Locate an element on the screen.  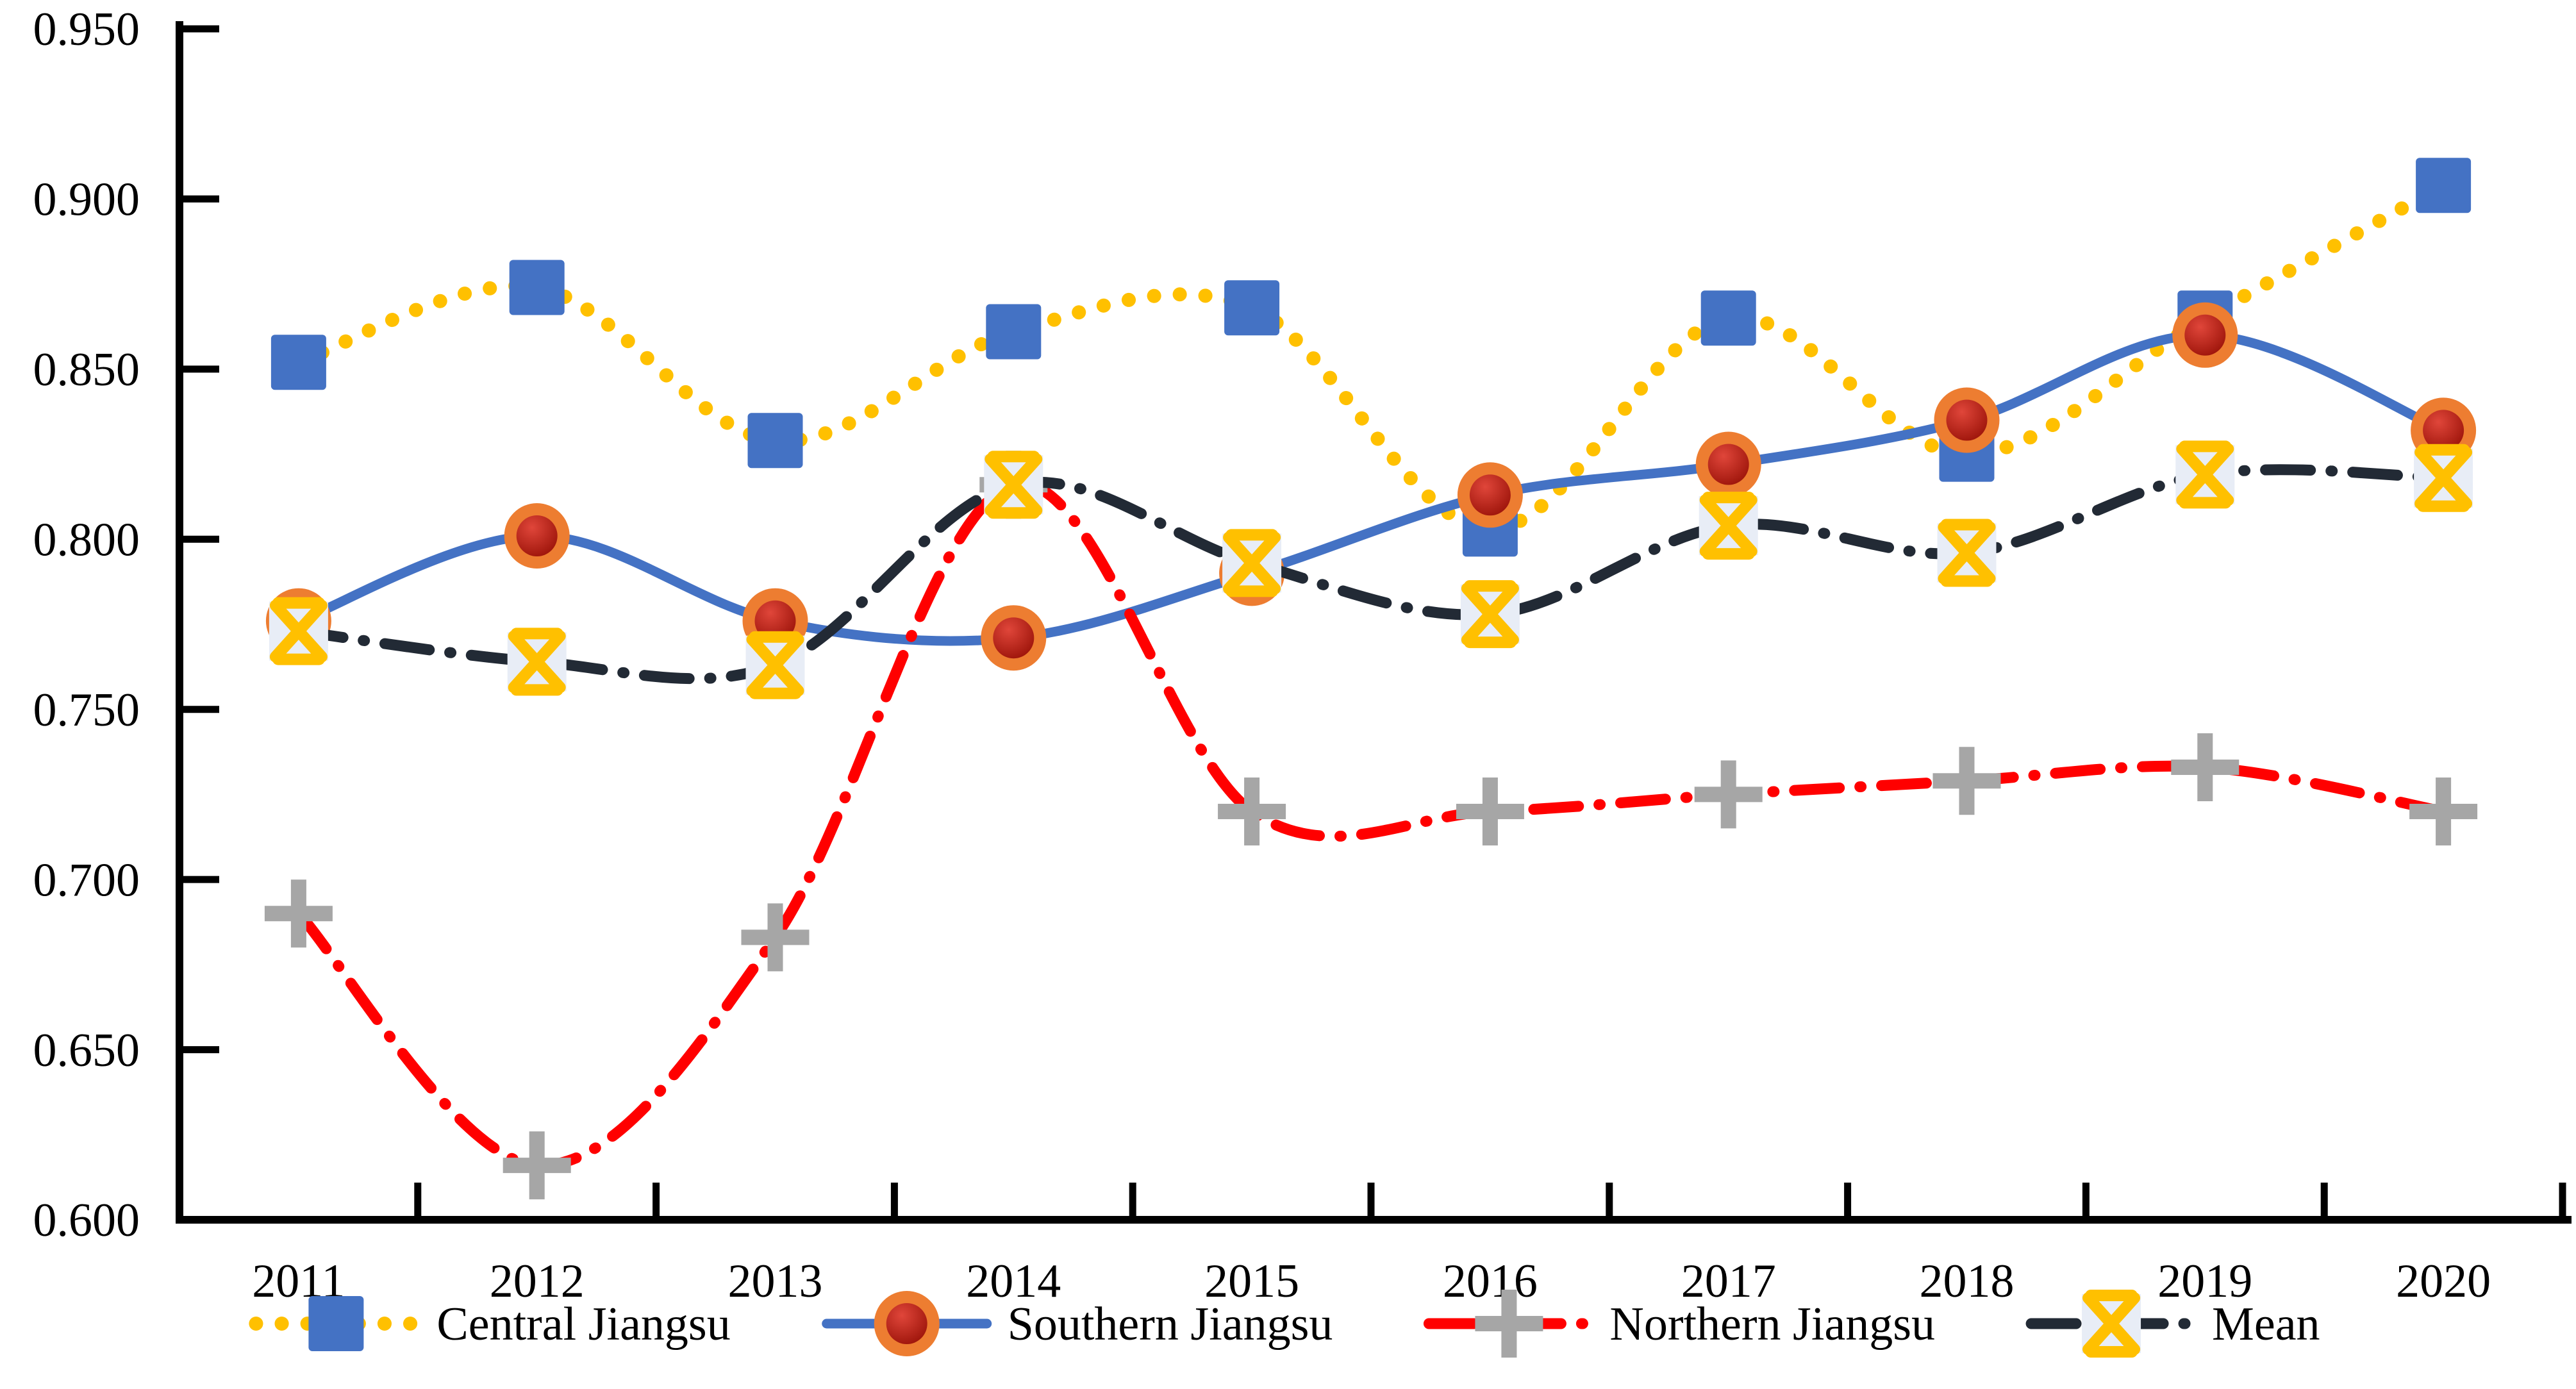
x-tick-label: 2016 is located at coordinates (1490, 1281).